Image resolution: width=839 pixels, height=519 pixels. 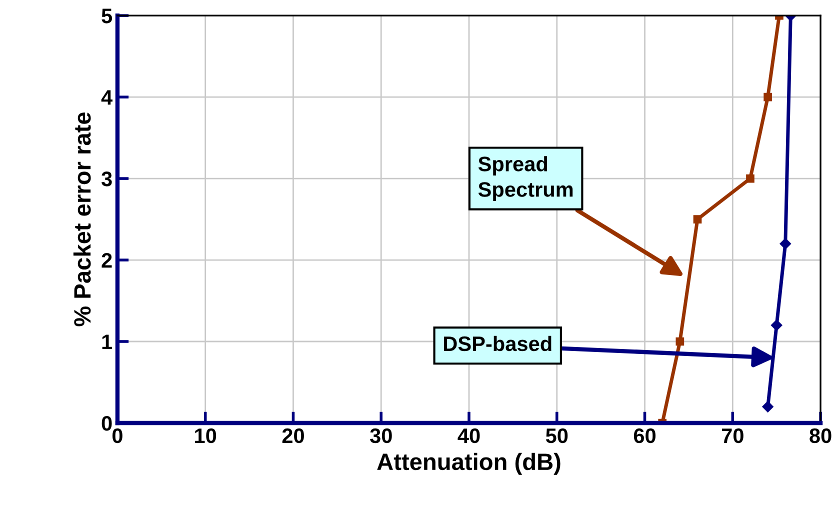 What do you see at coordinates (107, 342) in the screenshot?
I see `y-tick-label: 1` at bounding box center [107, 342].